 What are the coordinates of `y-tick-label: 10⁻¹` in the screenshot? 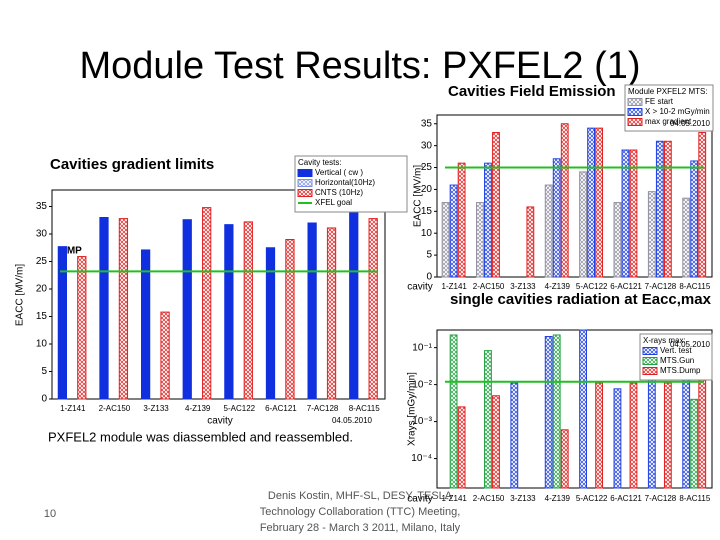 It's located at (422, 347).